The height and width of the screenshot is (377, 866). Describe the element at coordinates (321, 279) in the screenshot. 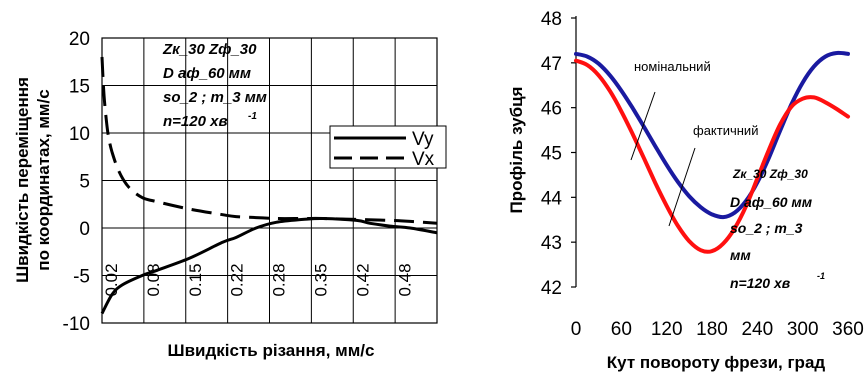

I see `left-x-tick-label: 0.35` at that location.